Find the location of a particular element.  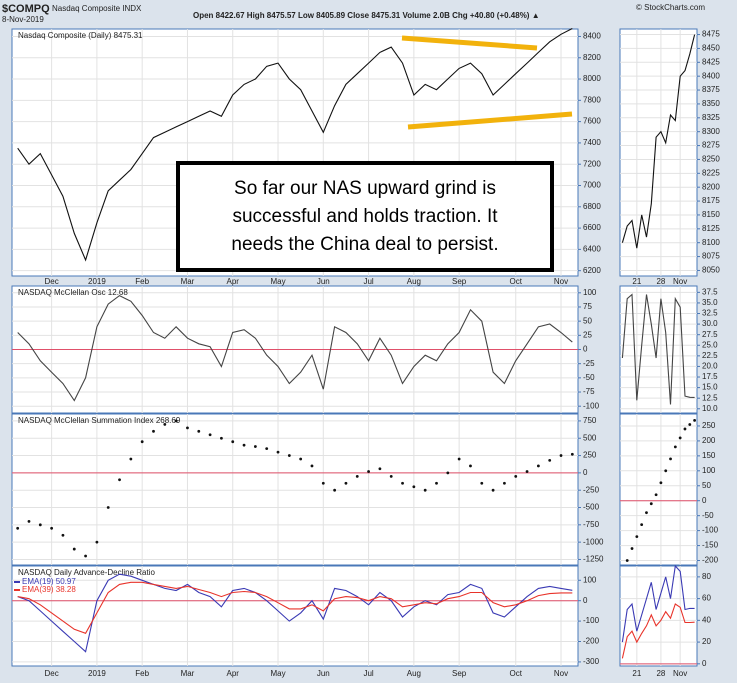

y-tick-label: 8325 is located at coordinates (711, 117).